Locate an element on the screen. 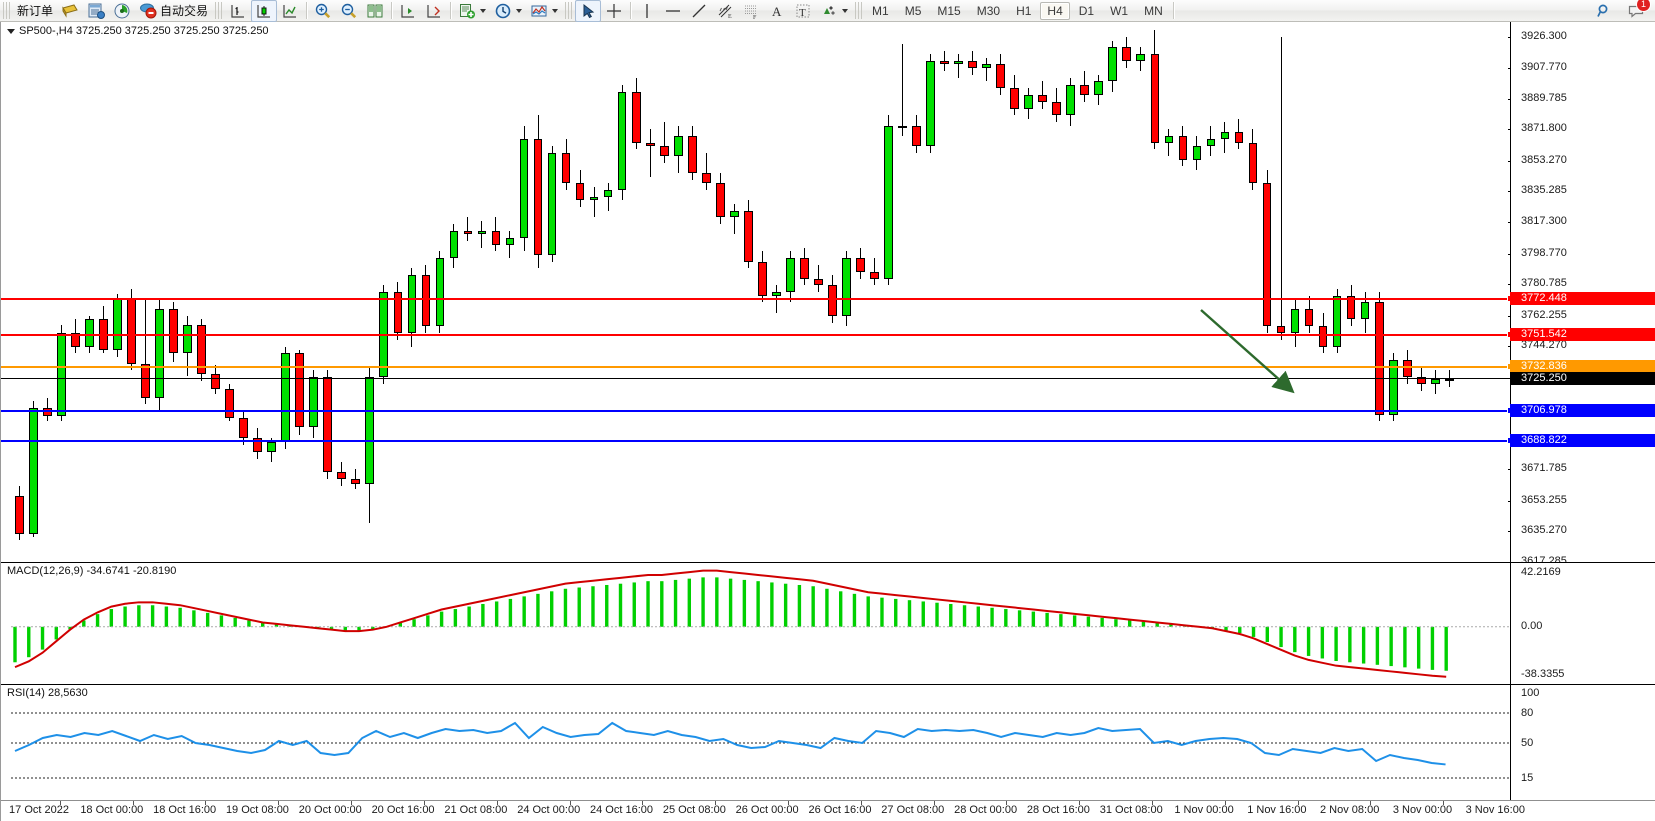  zoom-out-button is located at coordinates (349, 11).